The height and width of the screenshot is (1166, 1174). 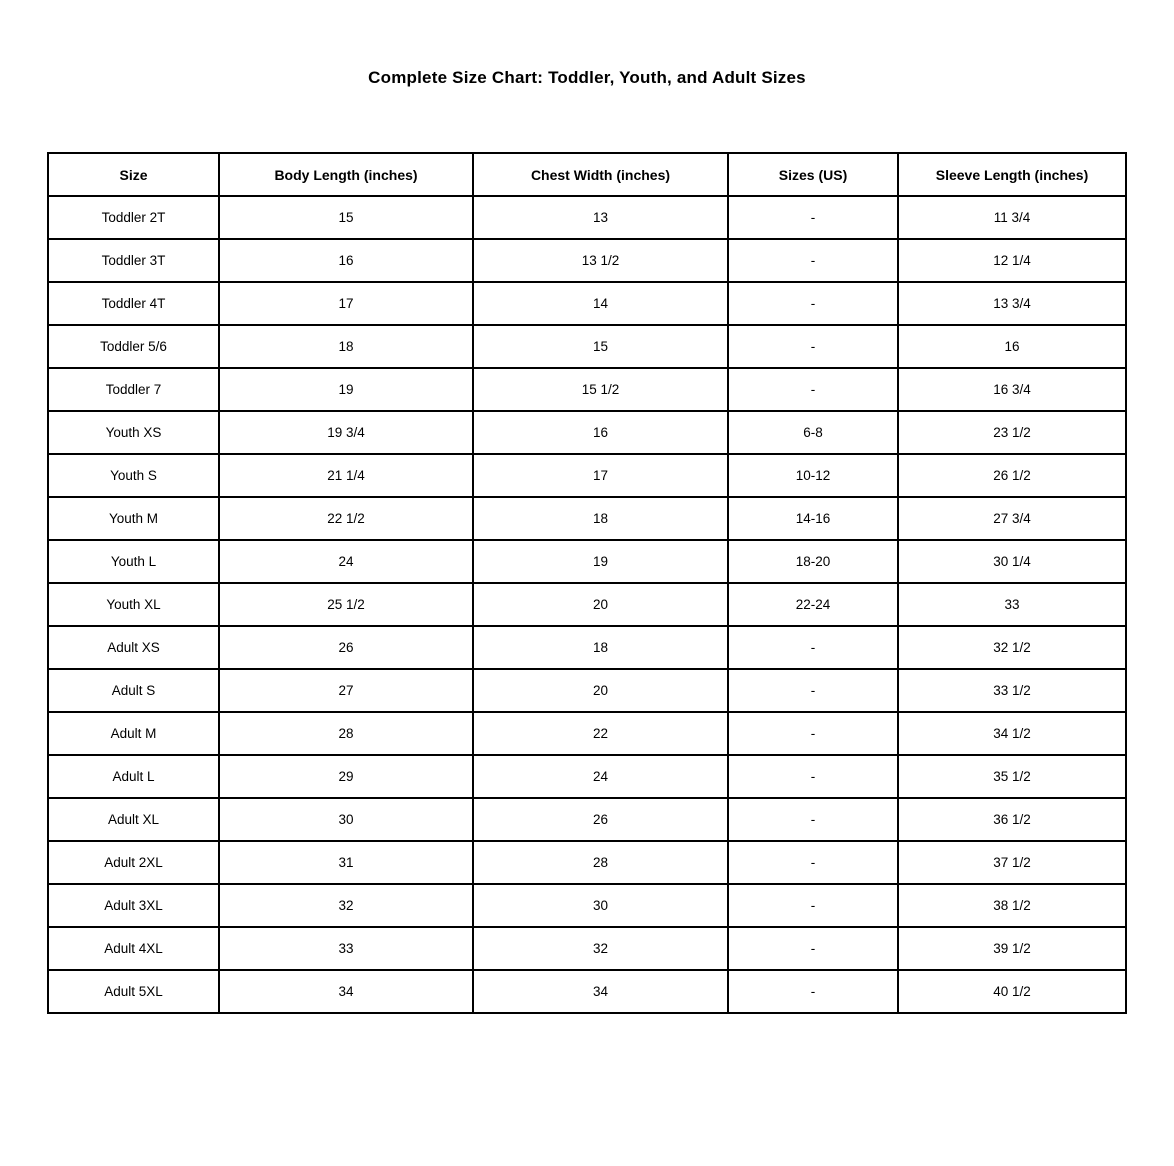 What do you see at coordinates (1012, 389) in the screenshot?
I see `sleeve-length-cell: 16 3/4` at bounding box center [1012, 389].